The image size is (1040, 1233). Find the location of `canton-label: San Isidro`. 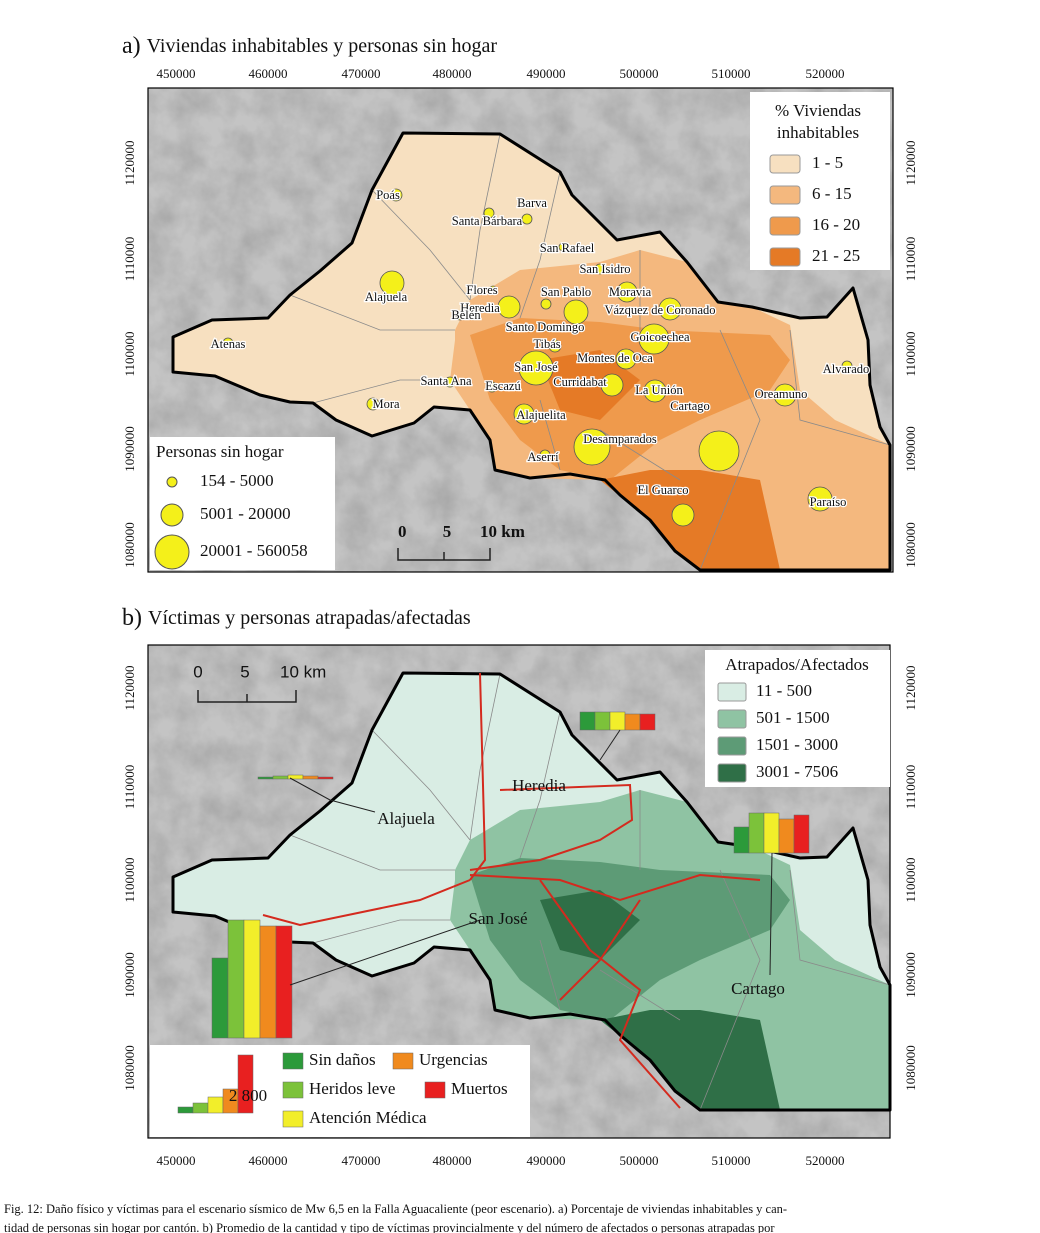

canton-label: San Isidro is located at coordinates (604, 269).